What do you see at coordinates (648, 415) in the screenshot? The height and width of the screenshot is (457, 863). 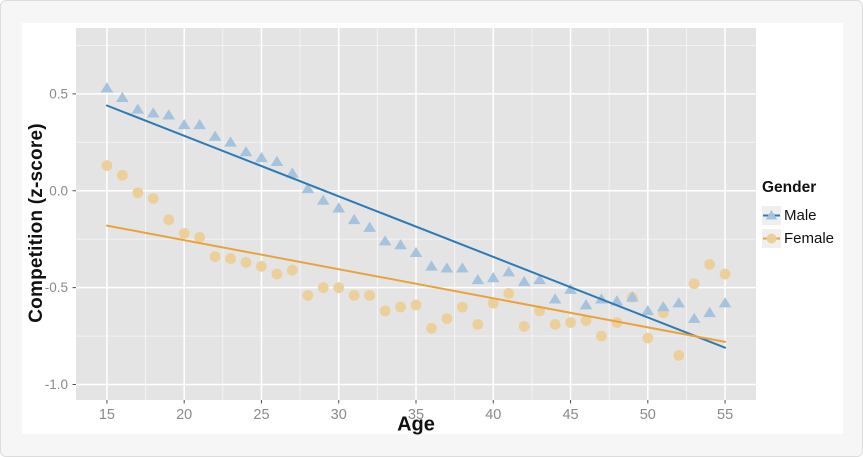 I see `x-tick-label: 50` at bounding box center [648, 415].